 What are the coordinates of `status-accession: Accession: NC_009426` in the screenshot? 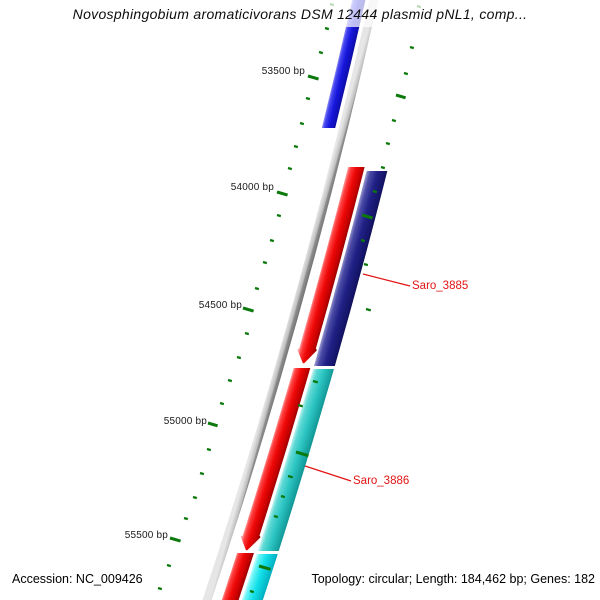 It's located at (77, 579).